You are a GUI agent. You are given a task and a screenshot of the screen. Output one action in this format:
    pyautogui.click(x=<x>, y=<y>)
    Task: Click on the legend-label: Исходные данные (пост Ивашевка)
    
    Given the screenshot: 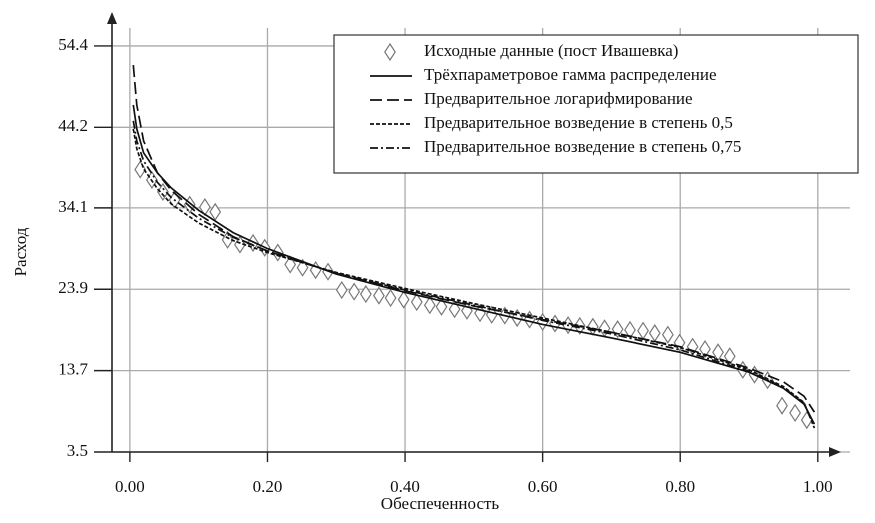 What is the action you would take?
    pyautogui.click(x=551, y=50)
    